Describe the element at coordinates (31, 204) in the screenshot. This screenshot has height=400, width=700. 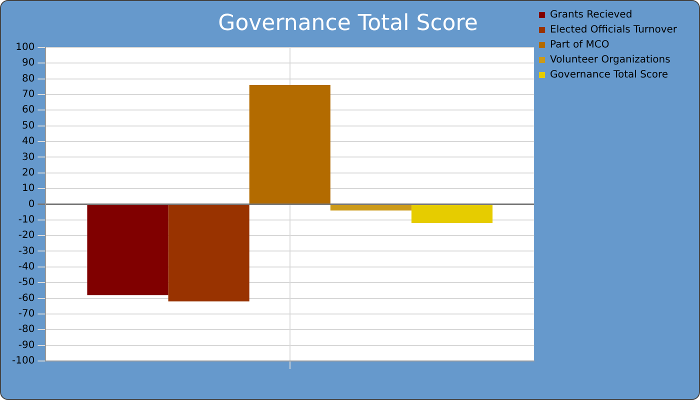
I see `y-tick-label: 0` at that location.